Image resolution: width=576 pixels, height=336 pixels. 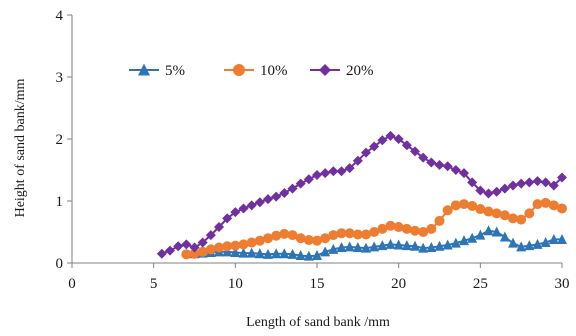 I want to click on series-5pct-line, so click(x=378, y=243).